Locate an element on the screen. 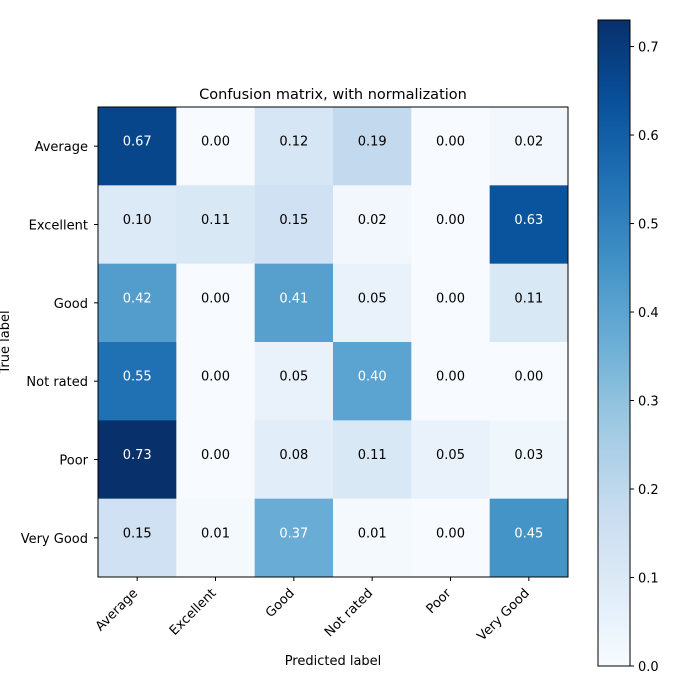 This screenshot has height=700, width=700. cell-value-label: 0.73 is located at coordinates (137, 455).